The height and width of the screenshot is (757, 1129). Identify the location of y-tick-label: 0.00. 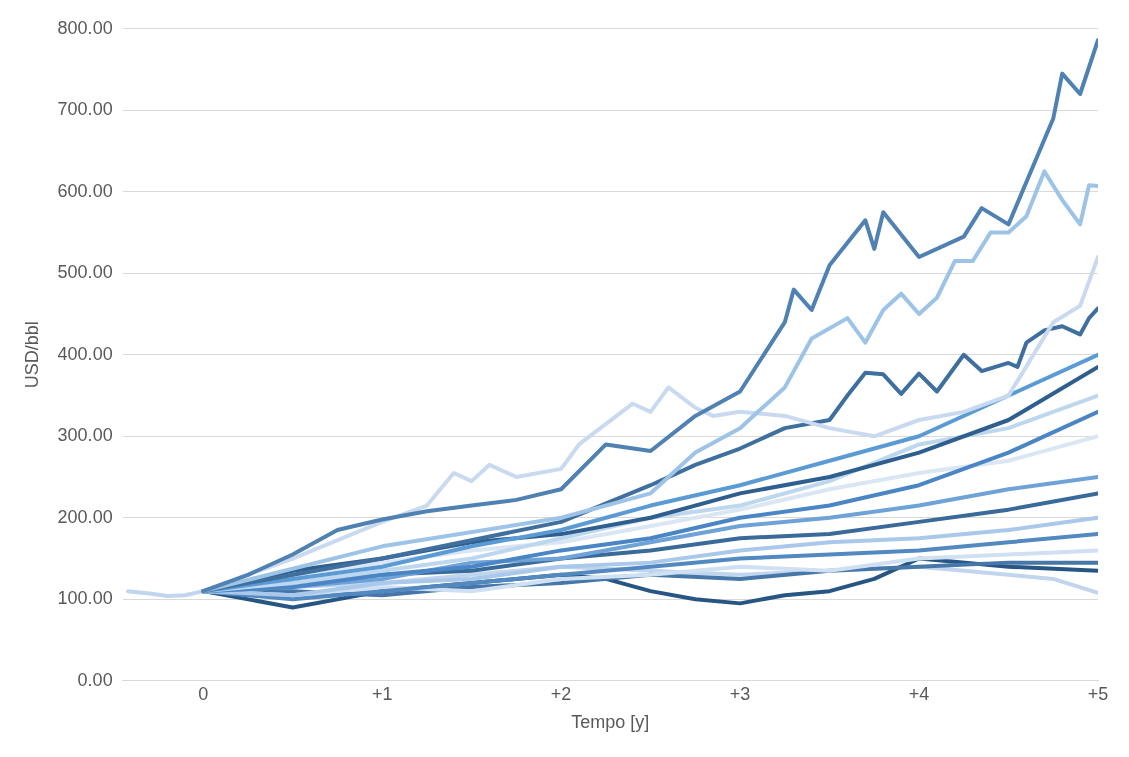
(95, 679).